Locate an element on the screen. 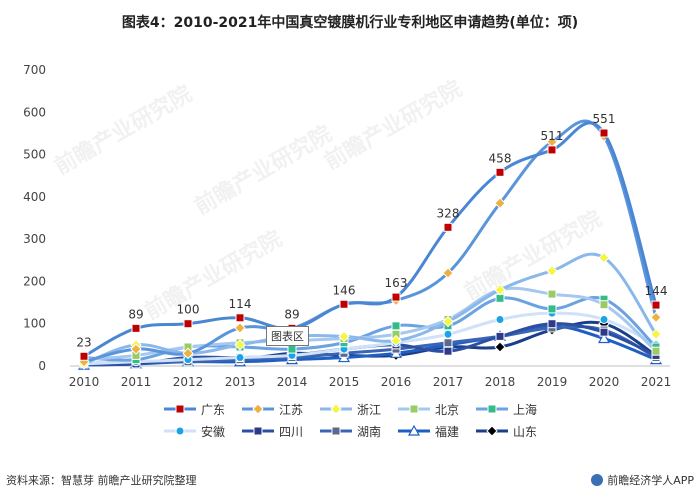 The image size is (700, 497). legend-item: 上海 is located at coordinates (506, 409).